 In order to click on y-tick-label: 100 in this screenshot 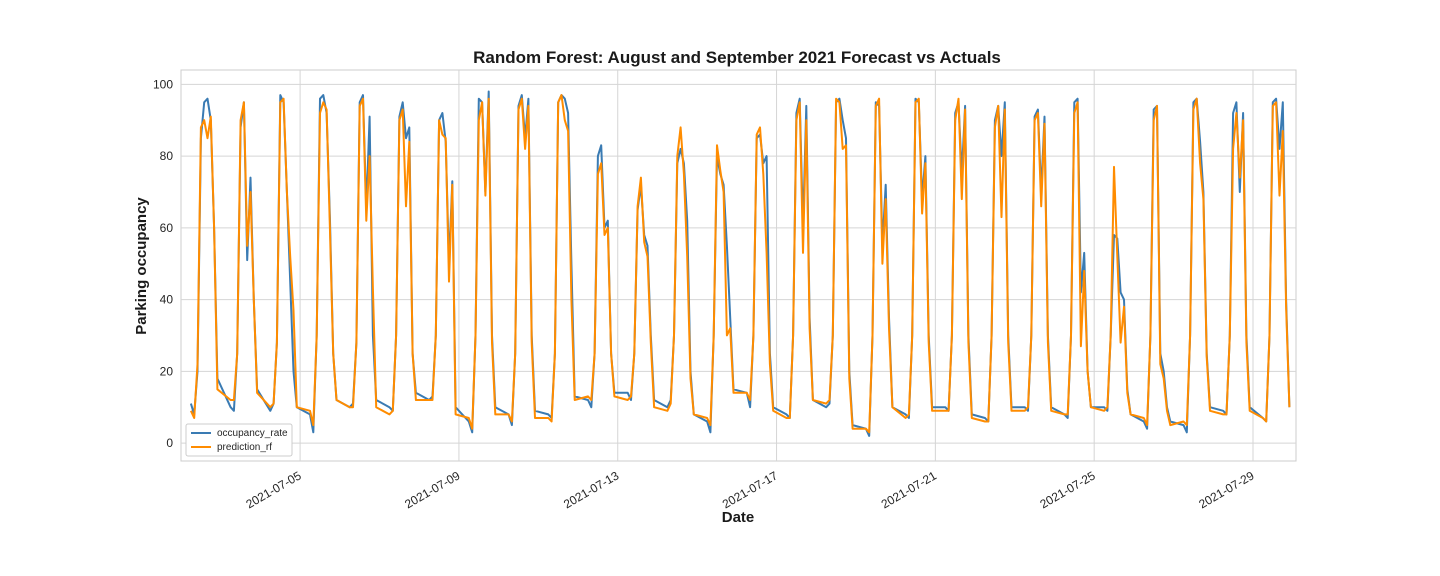, I will do `click(163, 84)`.